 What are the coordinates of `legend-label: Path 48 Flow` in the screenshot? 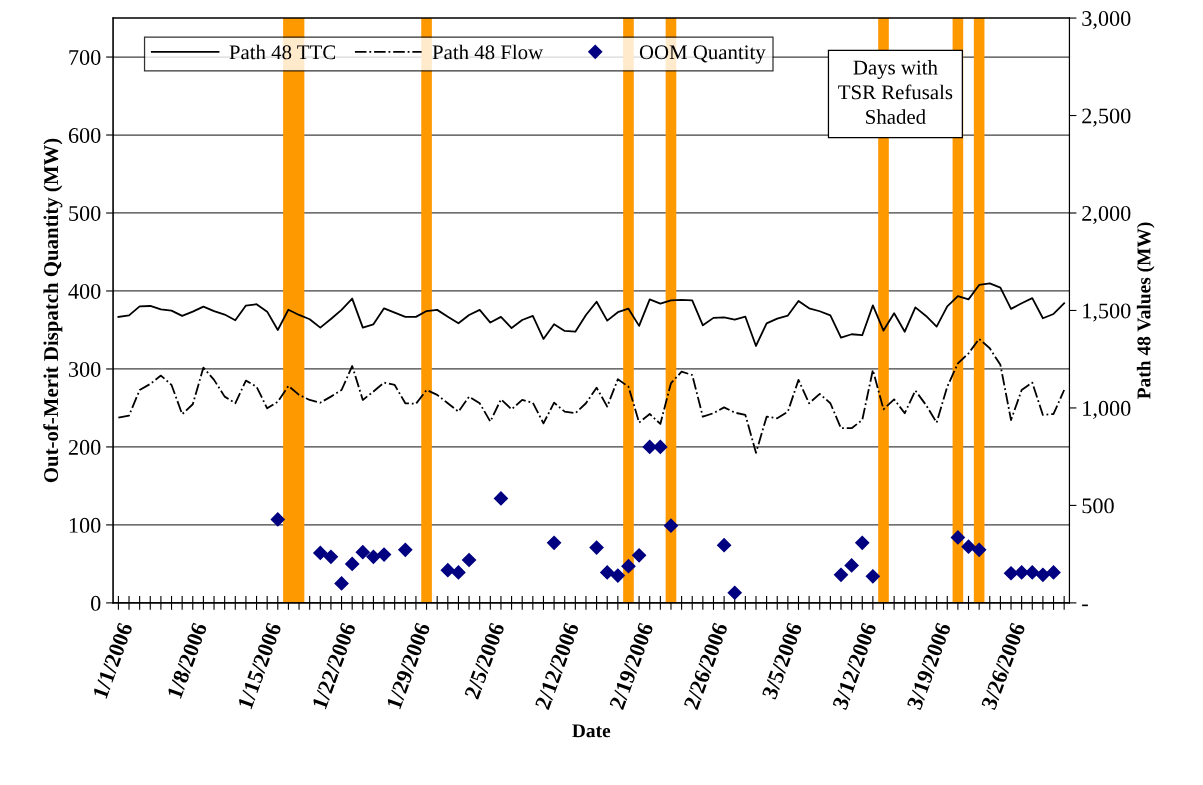 It's located at (488, 52).